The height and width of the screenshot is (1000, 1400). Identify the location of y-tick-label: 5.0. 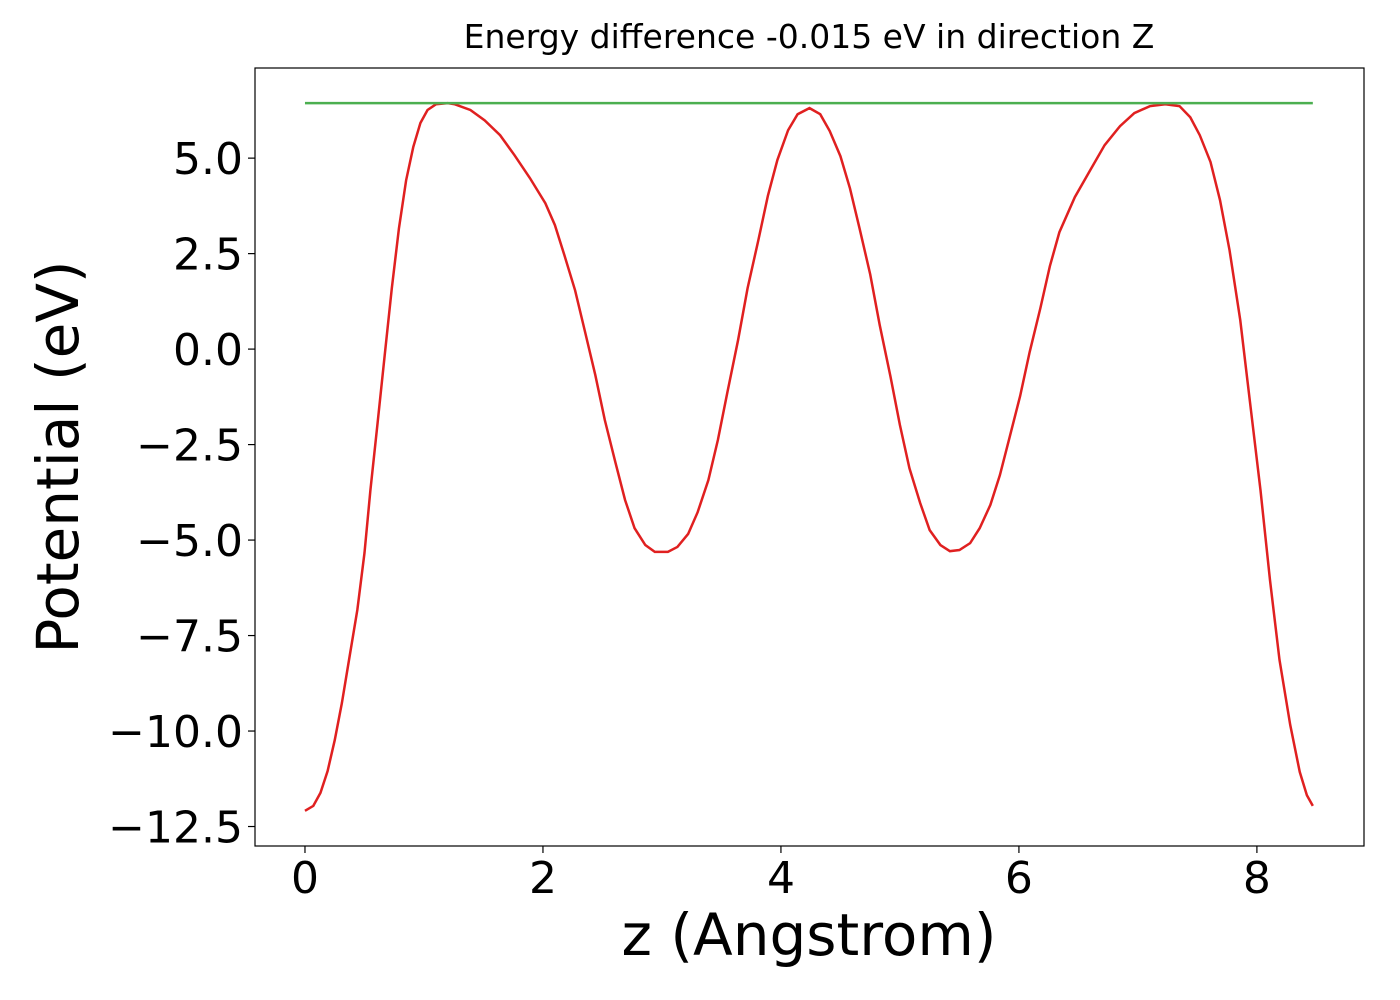
(208, 159).